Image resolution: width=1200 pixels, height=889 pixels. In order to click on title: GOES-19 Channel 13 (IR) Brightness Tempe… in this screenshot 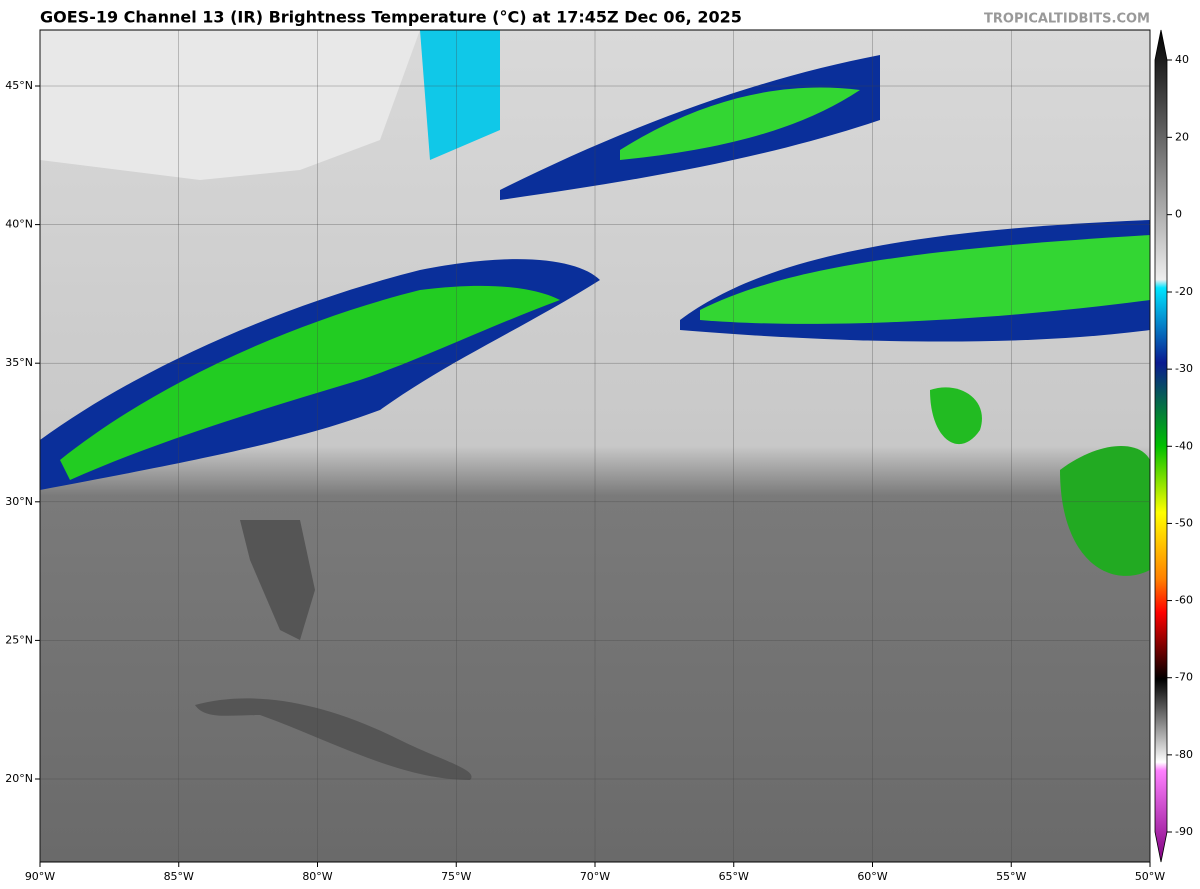, I will do `click(391, 17)`.